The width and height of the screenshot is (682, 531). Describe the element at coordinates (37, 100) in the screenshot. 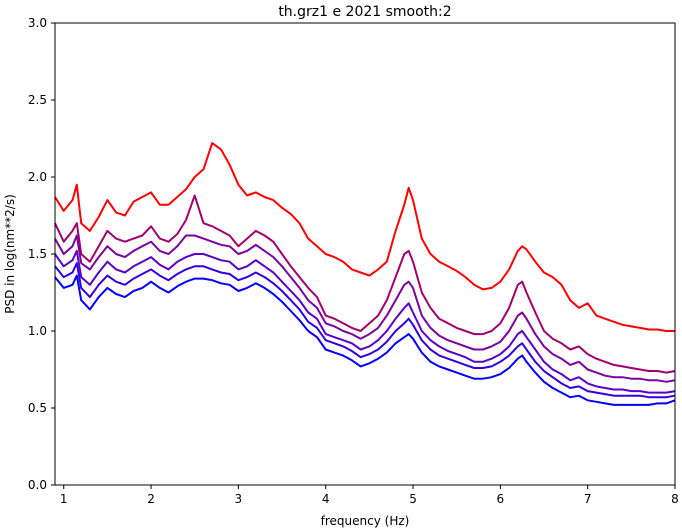

I see `y-tick-label: 2.5` at that location.